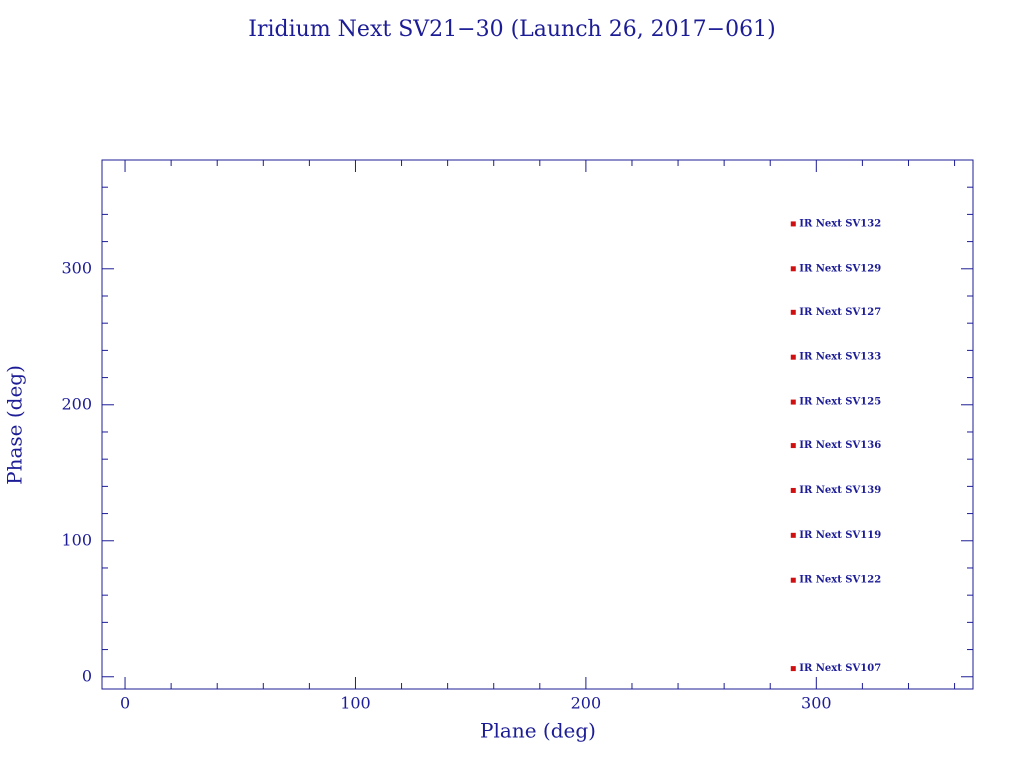  Describe the element at coordinates (840, 445) in the screenshot. I see `point-label: IR Next SV136` at that location.